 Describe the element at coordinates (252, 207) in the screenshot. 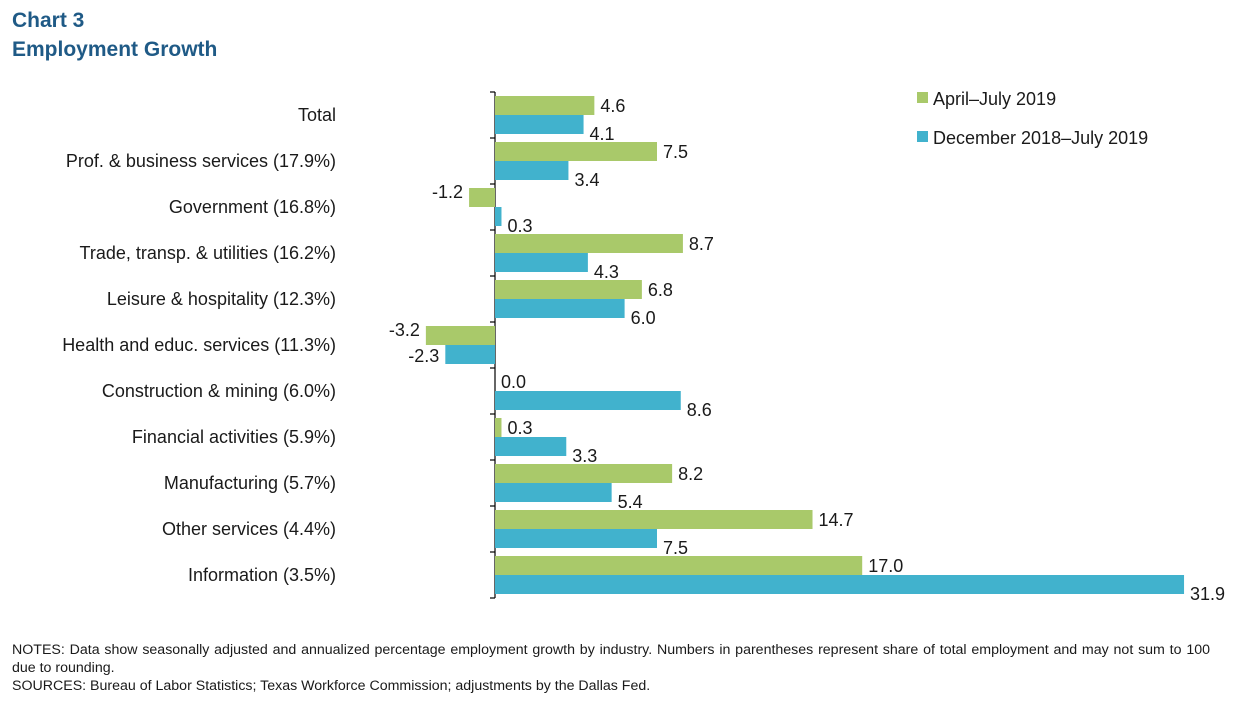

I see `category-label: Government (16.8%)` at that location.